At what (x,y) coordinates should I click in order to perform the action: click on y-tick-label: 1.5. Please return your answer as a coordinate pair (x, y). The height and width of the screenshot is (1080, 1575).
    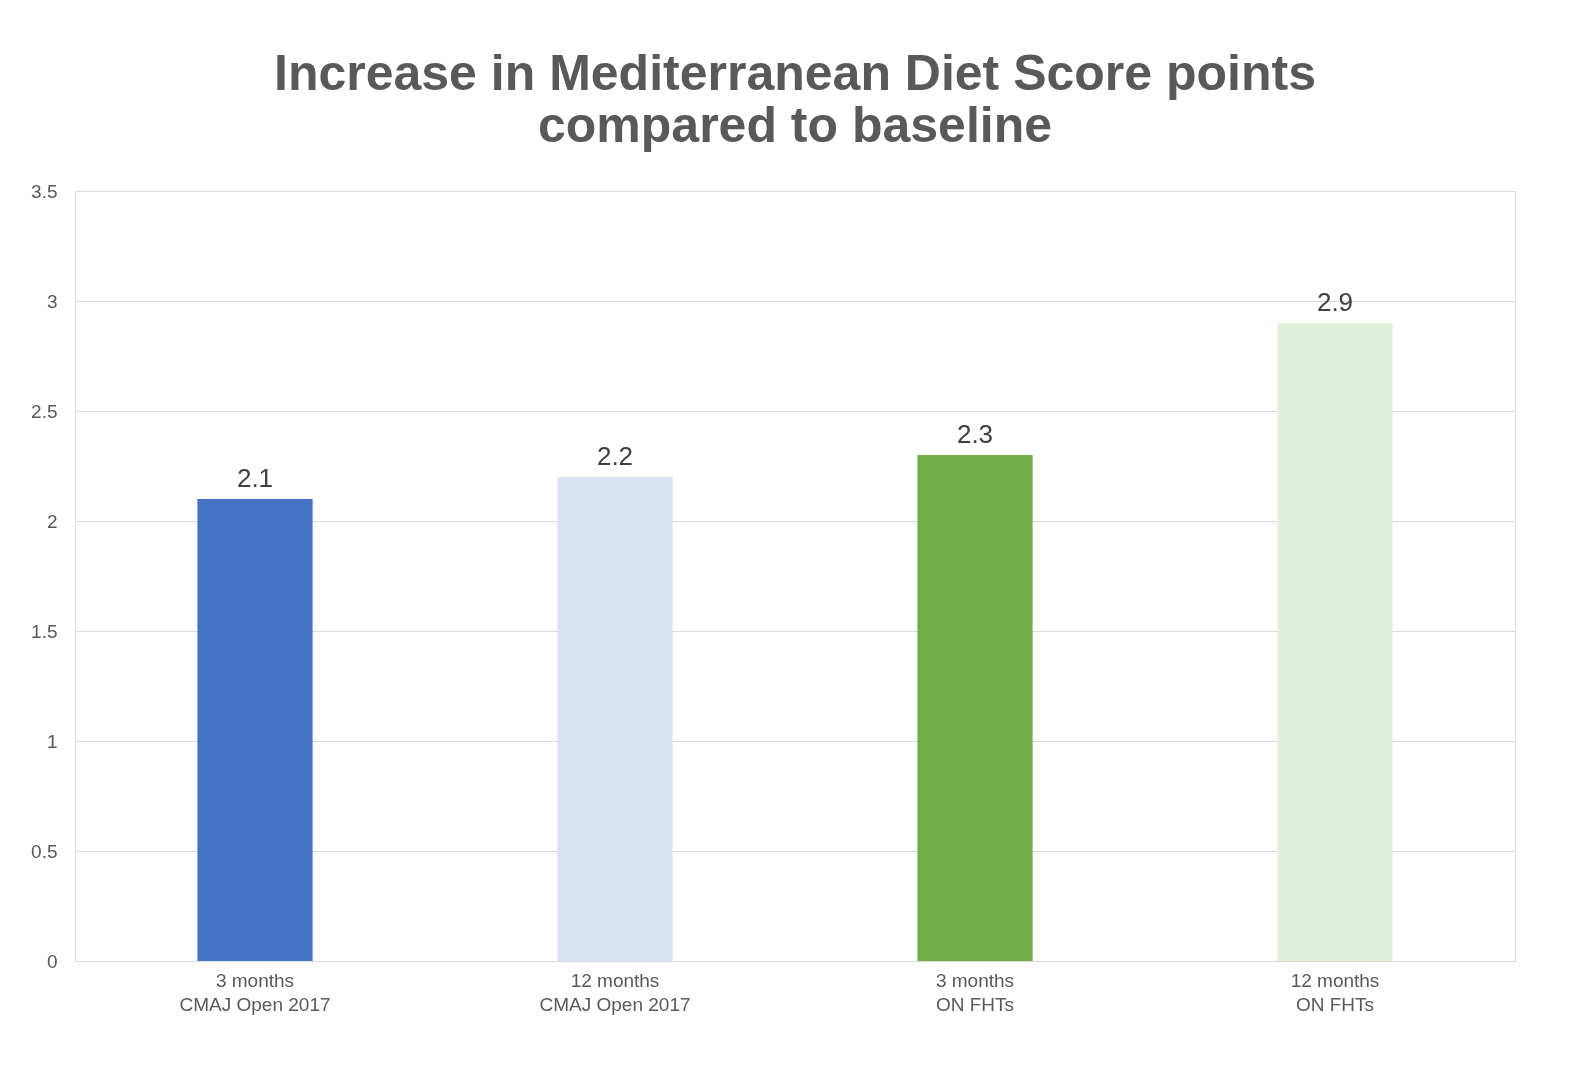
    Looking at the image, I should click on (44, 631).